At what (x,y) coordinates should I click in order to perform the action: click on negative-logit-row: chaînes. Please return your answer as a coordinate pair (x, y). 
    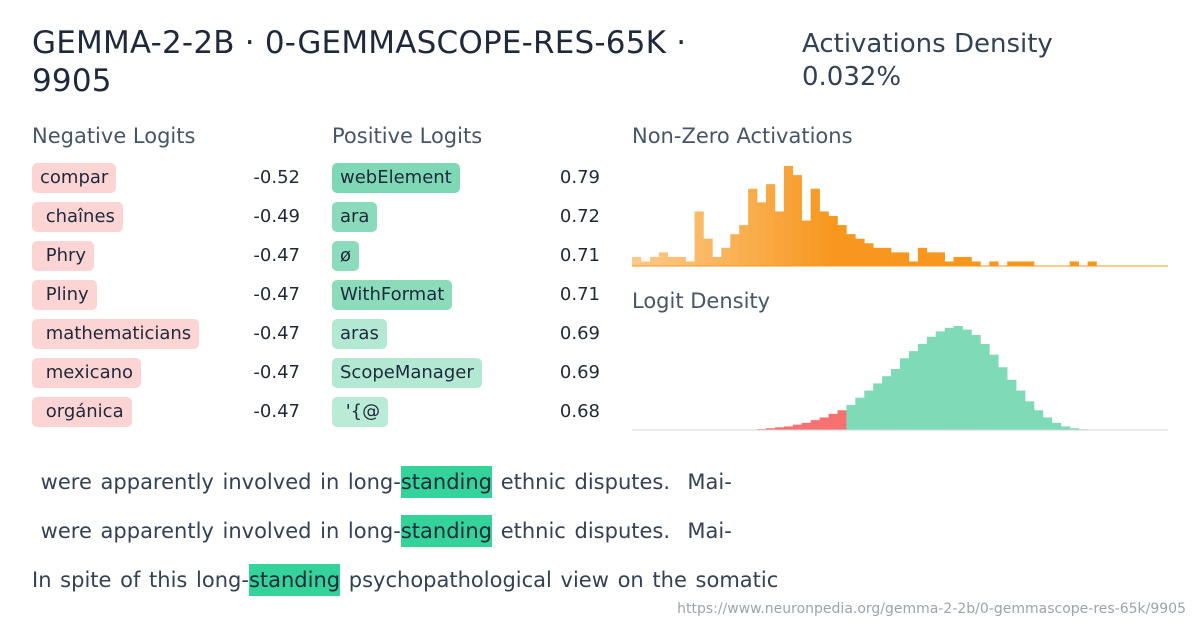
    Looking at the image, I should click on (77, 217).